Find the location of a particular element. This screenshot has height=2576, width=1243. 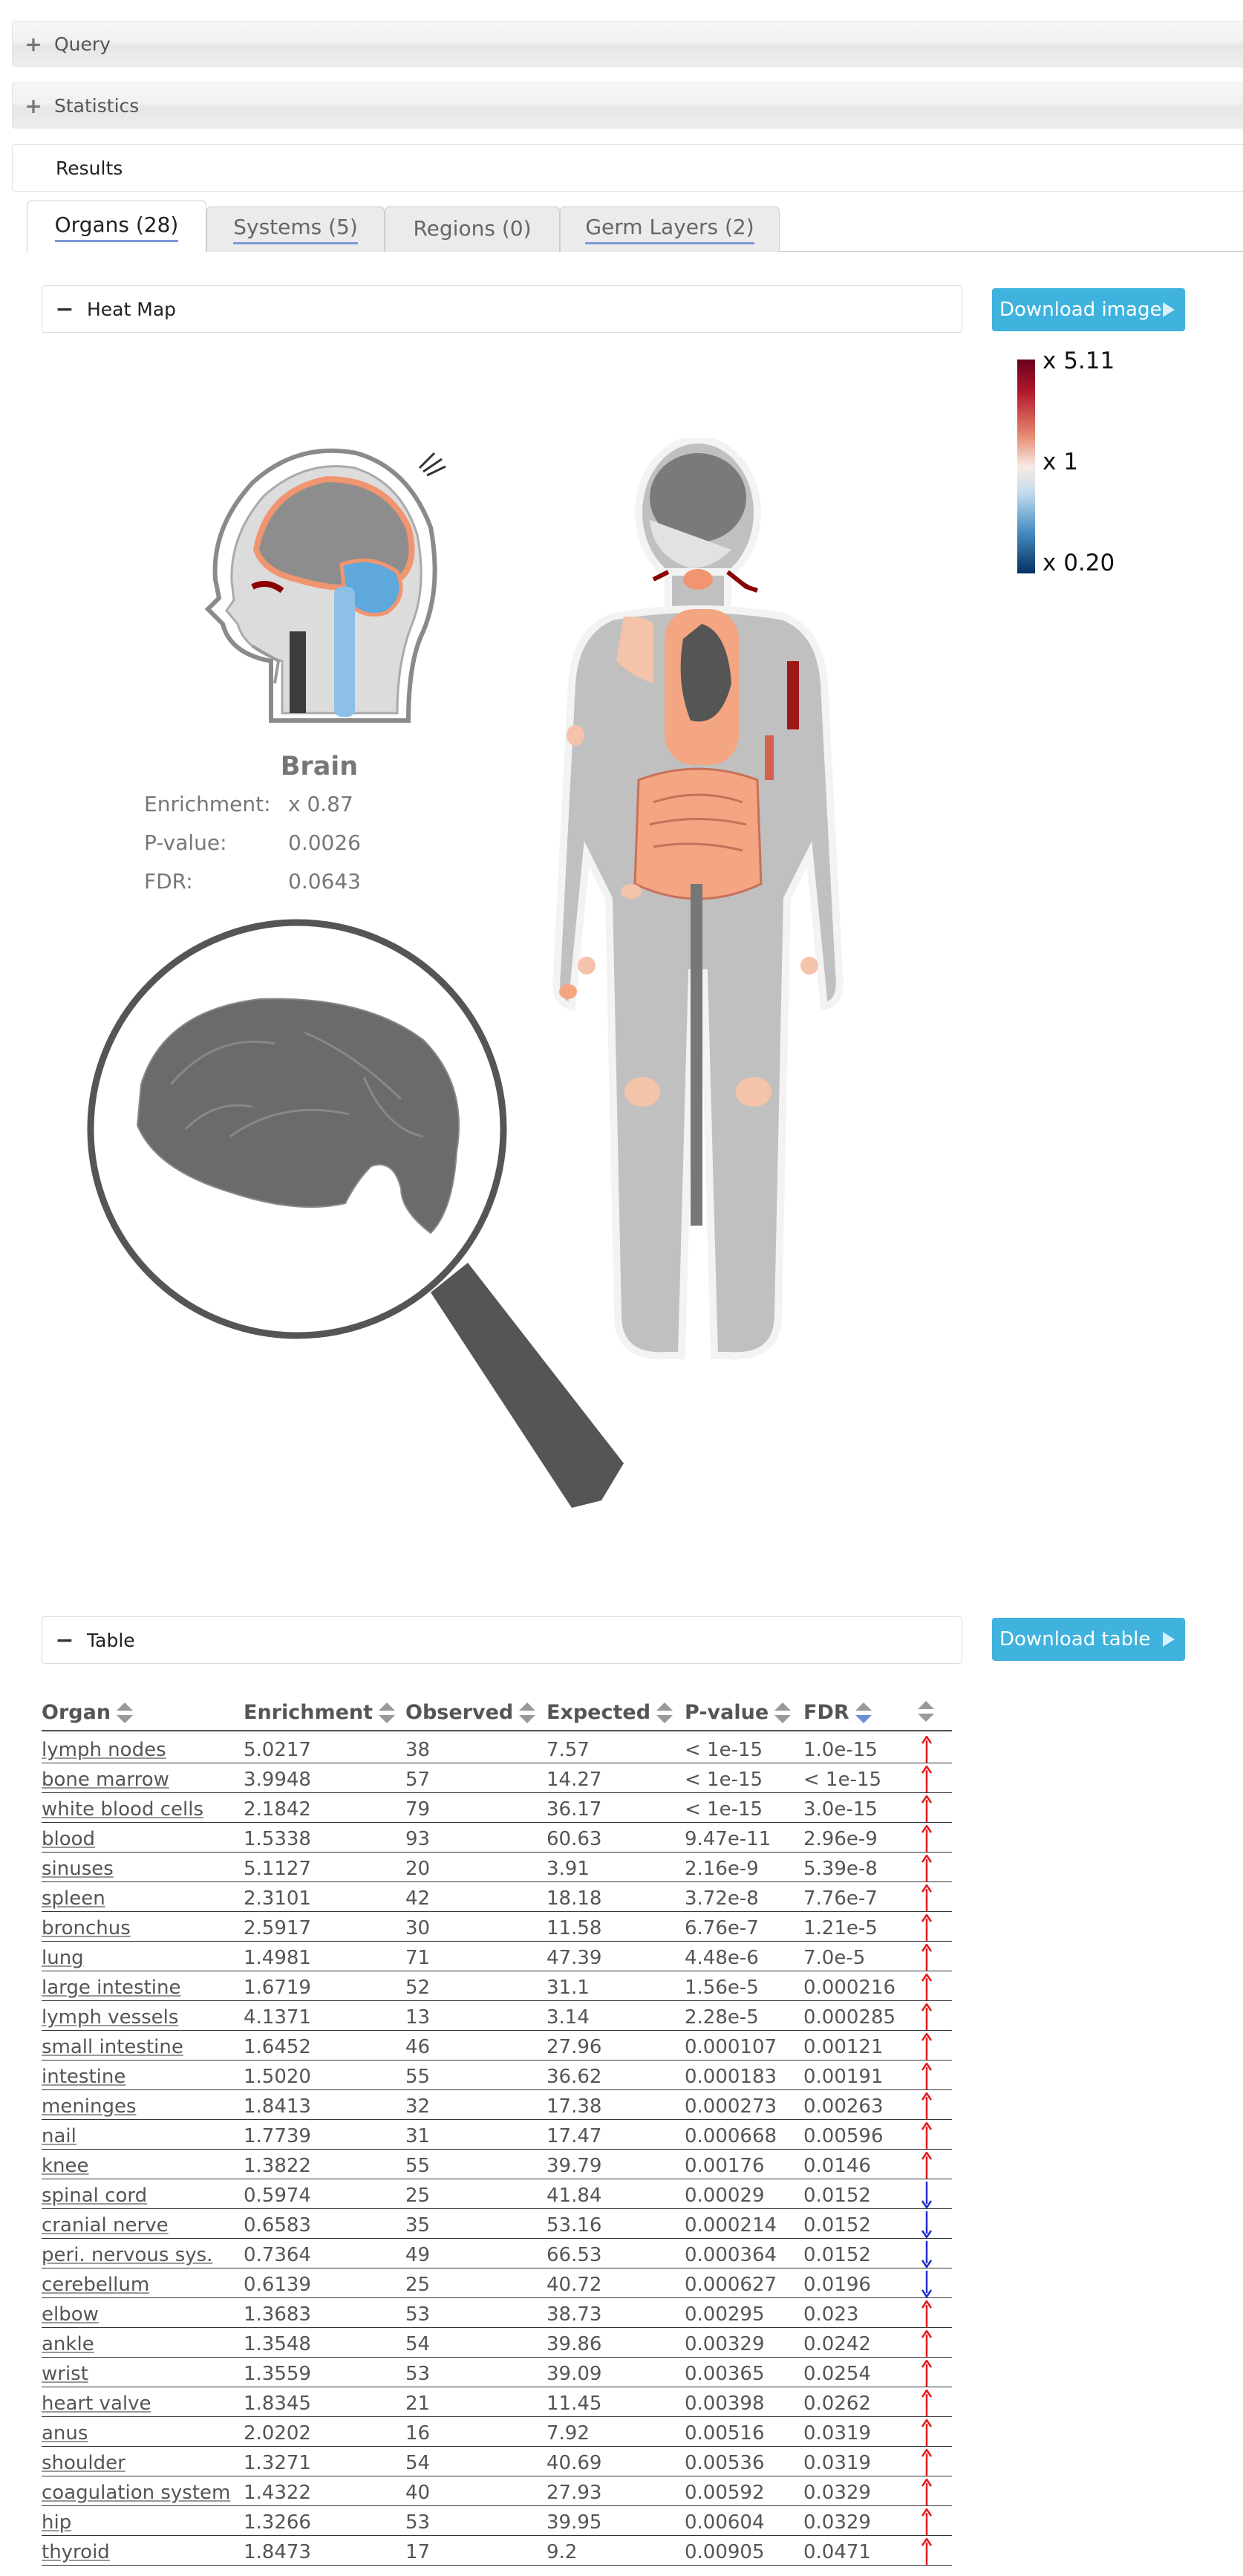

download-table-button: Download table is located at coordinates (1089, 1639).